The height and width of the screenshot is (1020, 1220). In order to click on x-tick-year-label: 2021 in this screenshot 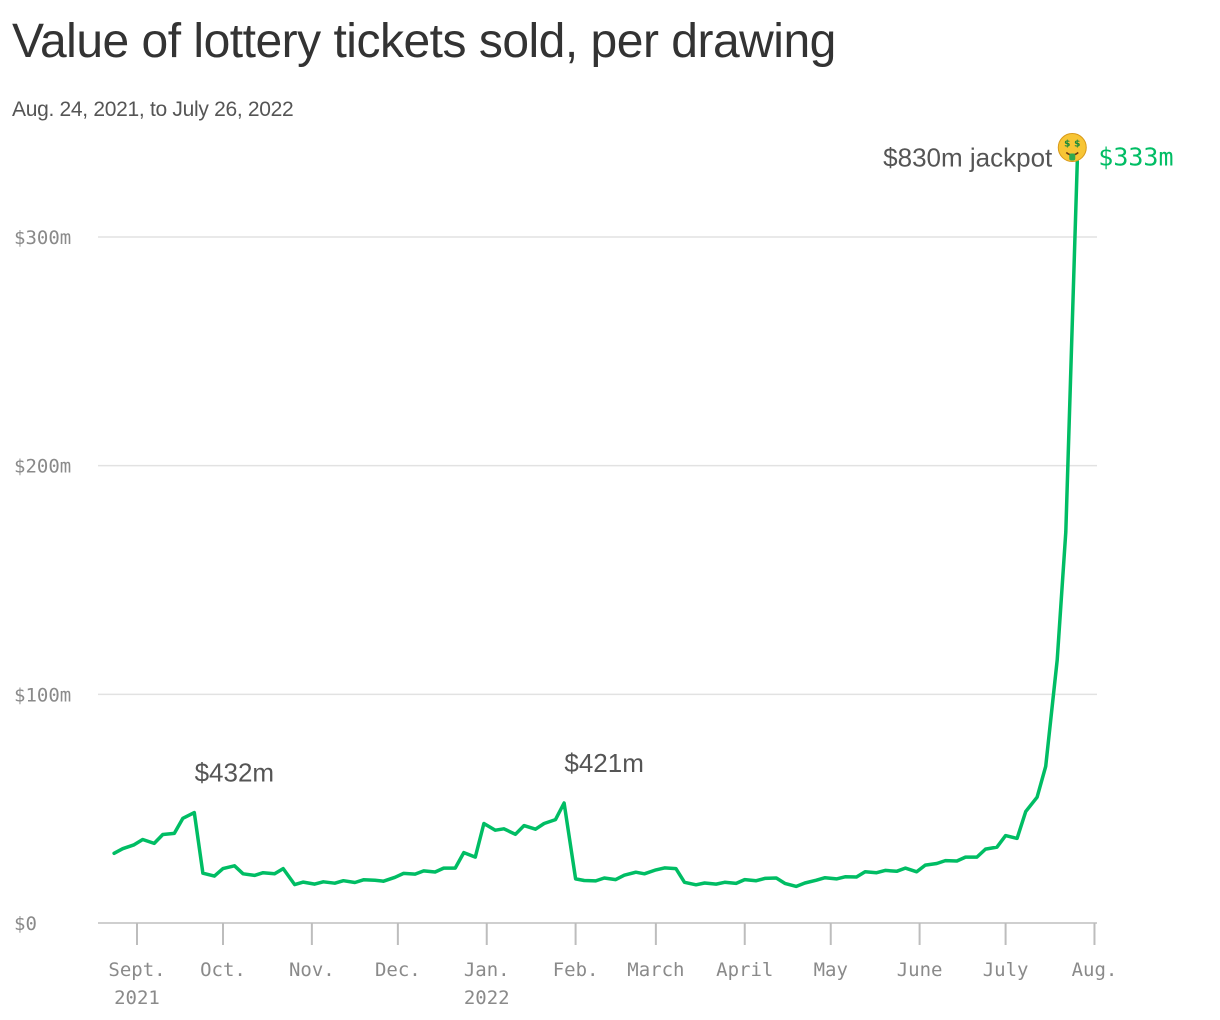, I will do `click(137, 998)`.